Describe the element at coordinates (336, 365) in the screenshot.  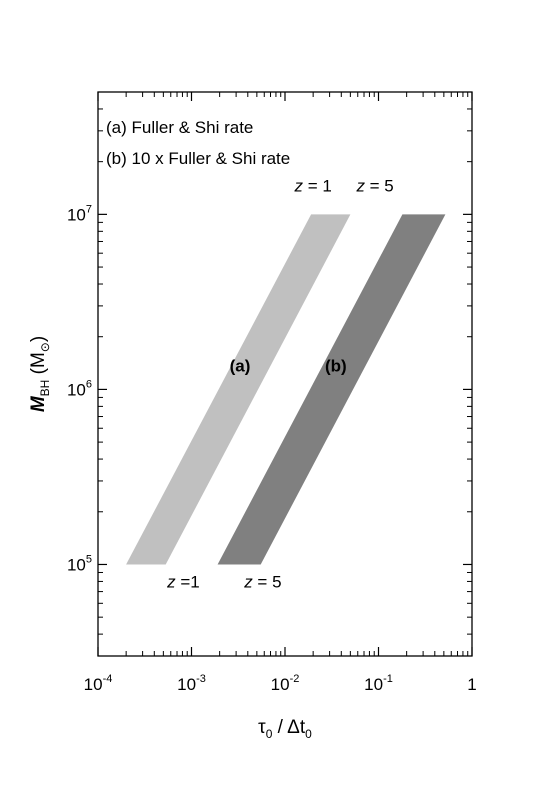
I see `band-label-b: (b)` at that location.